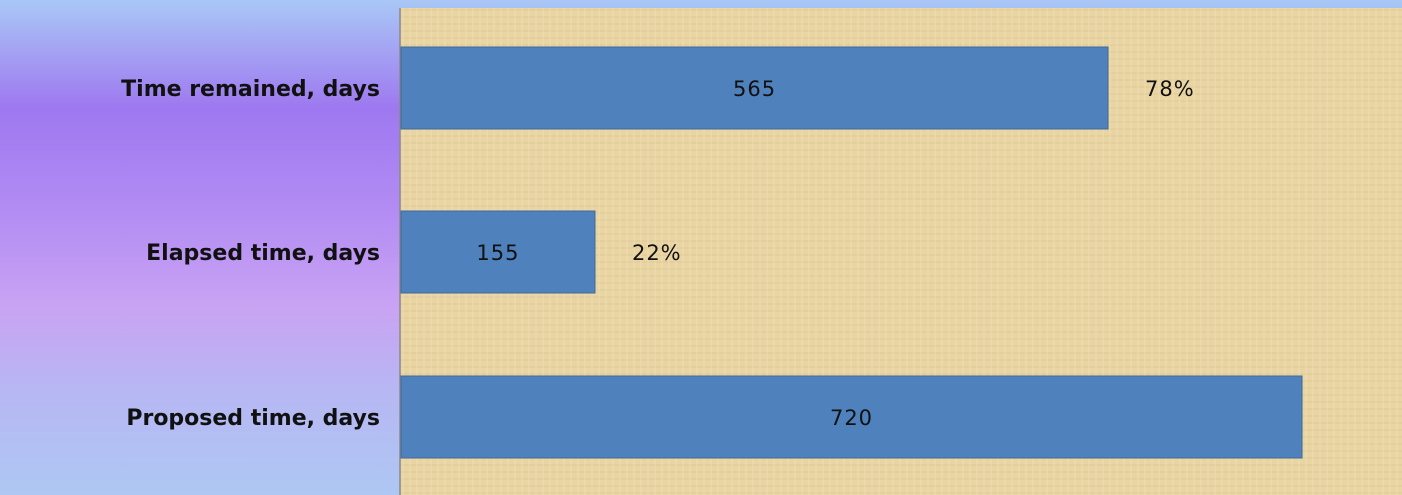 The image size is (1402, 495). I want to click on category-label-elapsed-time-days: Elapsed time, days, so click(263, 253).